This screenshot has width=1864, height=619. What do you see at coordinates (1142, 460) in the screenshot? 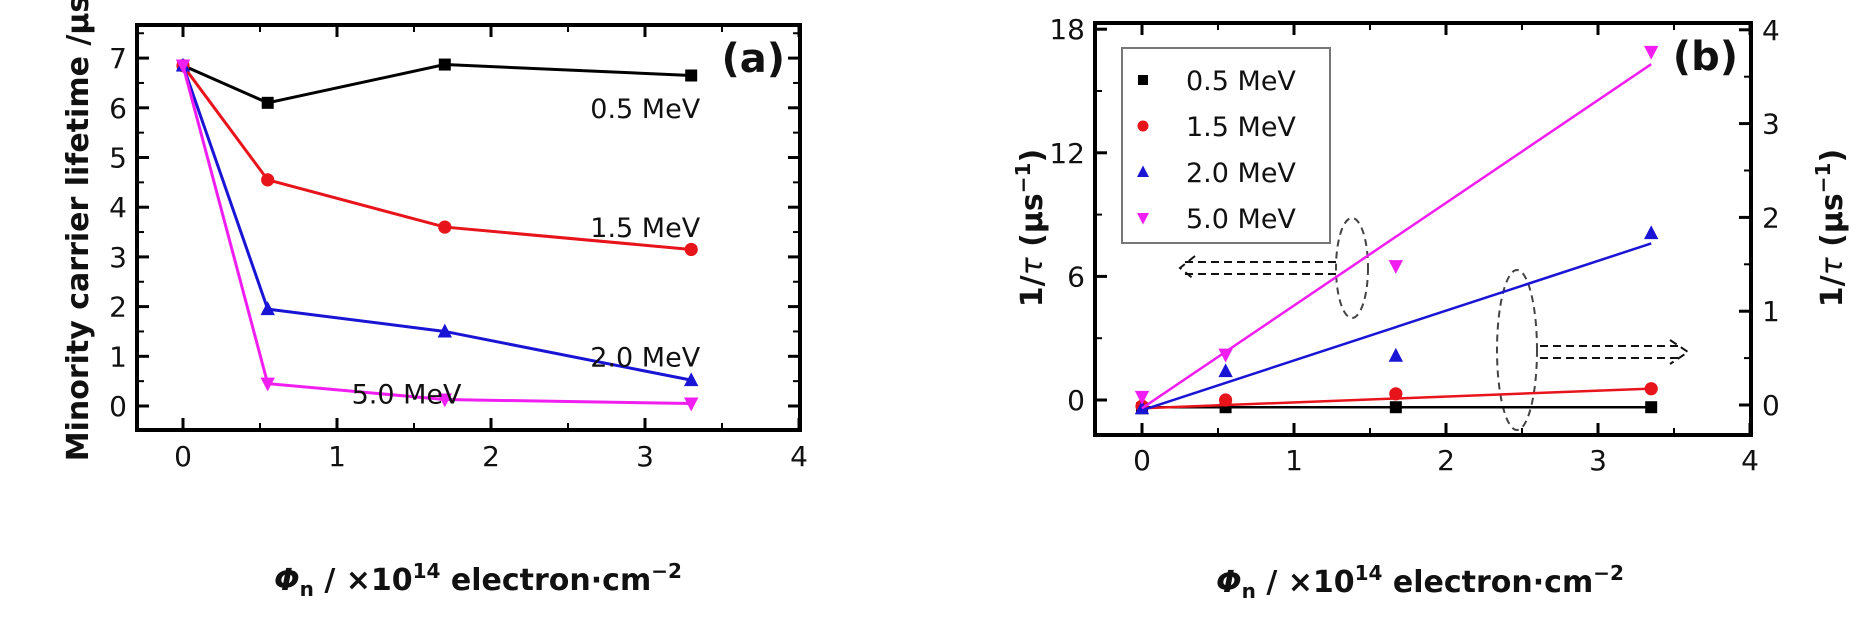
I see `x-tick-label-b: 0` at bounding box center [1142, 460].